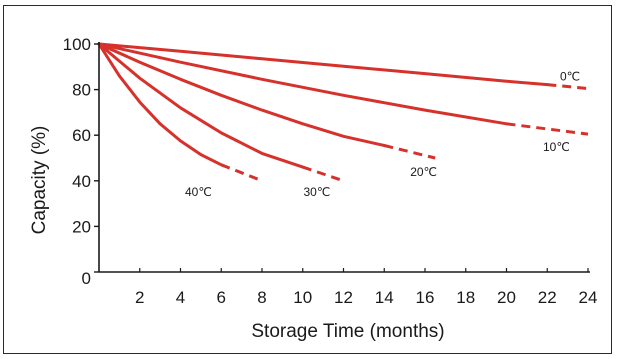 This screenshot has height=359, width=617. Describe the element at coordinates (547, 297) in the screenshot. I see `x-tick-label: 22` at that location.